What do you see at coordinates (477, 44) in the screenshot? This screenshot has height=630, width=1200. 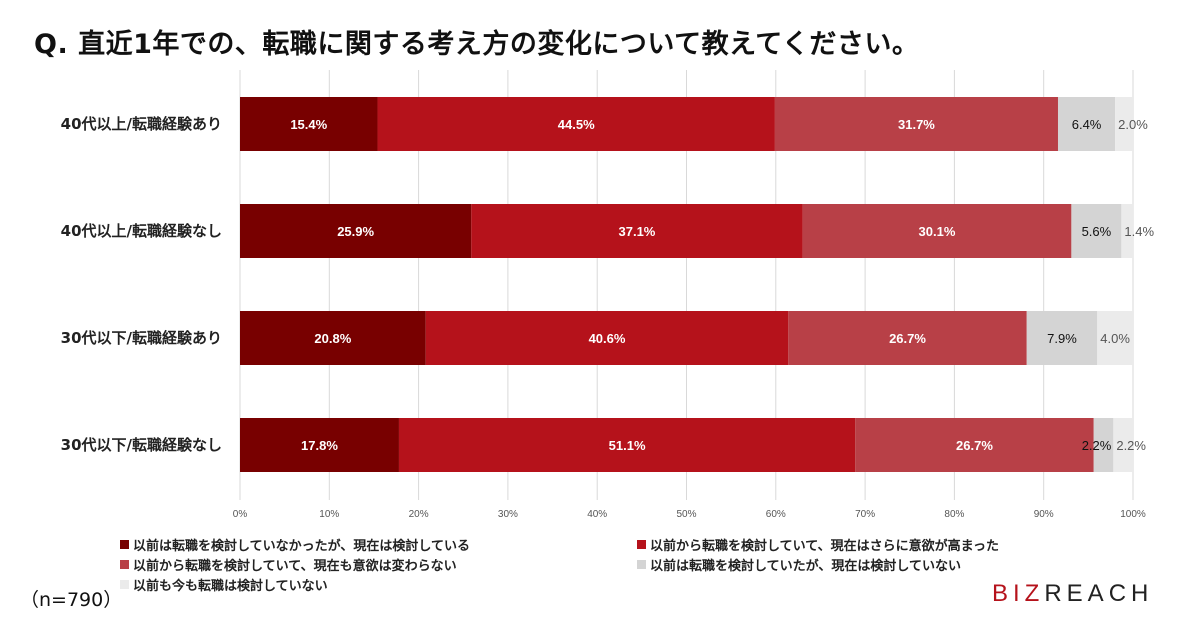 I see `chart-title: Q. 直近1年での、転職に関する考え方の変化について教えてください。` at bounding box center [477, 44].